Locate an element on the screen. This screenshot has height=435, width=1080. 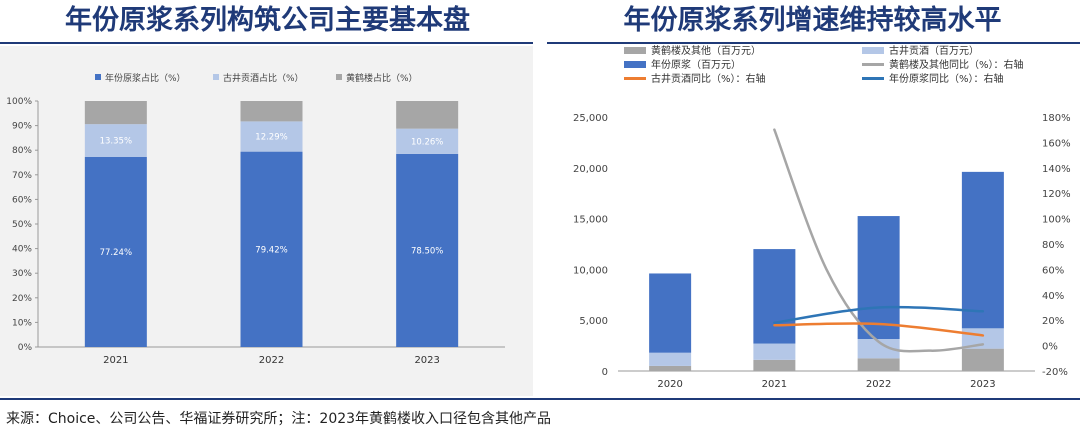
left-bar-data-label: 78.50% is located at coordinates (427, 251).